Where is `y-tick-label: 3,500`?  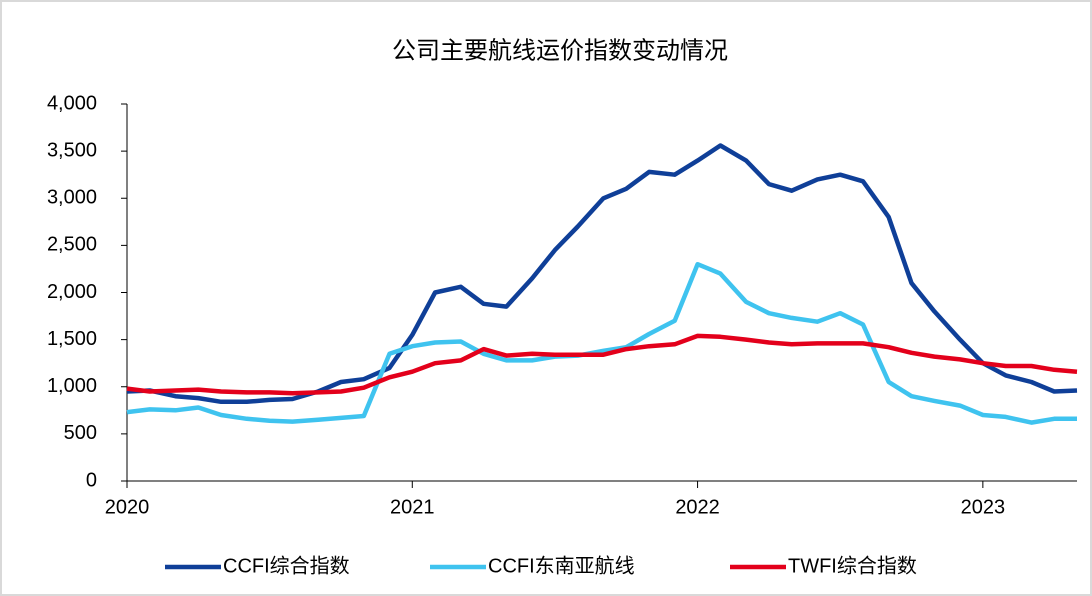 y-tick-label: 3,500 is located at coordinates (72, 150).